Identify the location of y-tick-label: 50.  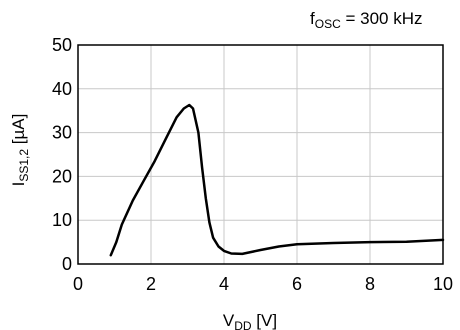
(62, 45).